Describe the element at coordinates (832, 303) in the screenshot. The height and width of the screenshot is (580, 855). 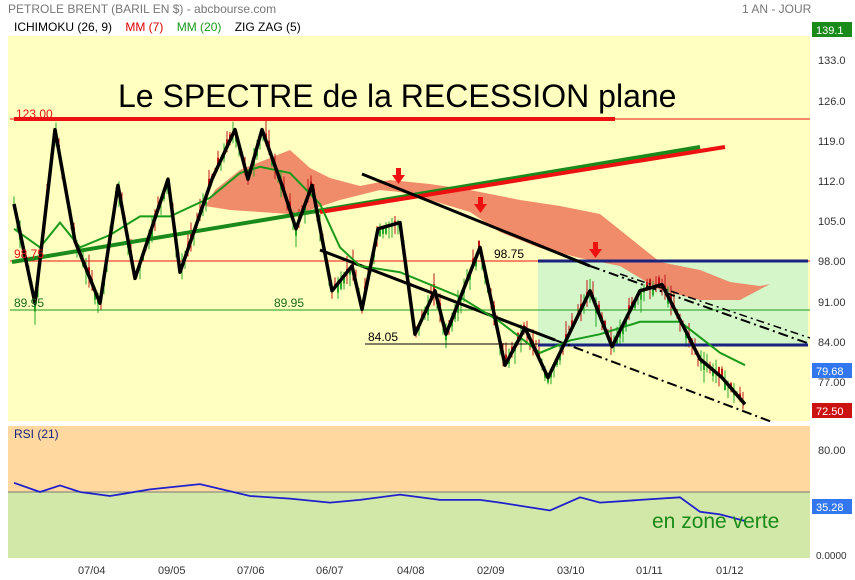
I see `y-tick-91: 91.00` at that location.